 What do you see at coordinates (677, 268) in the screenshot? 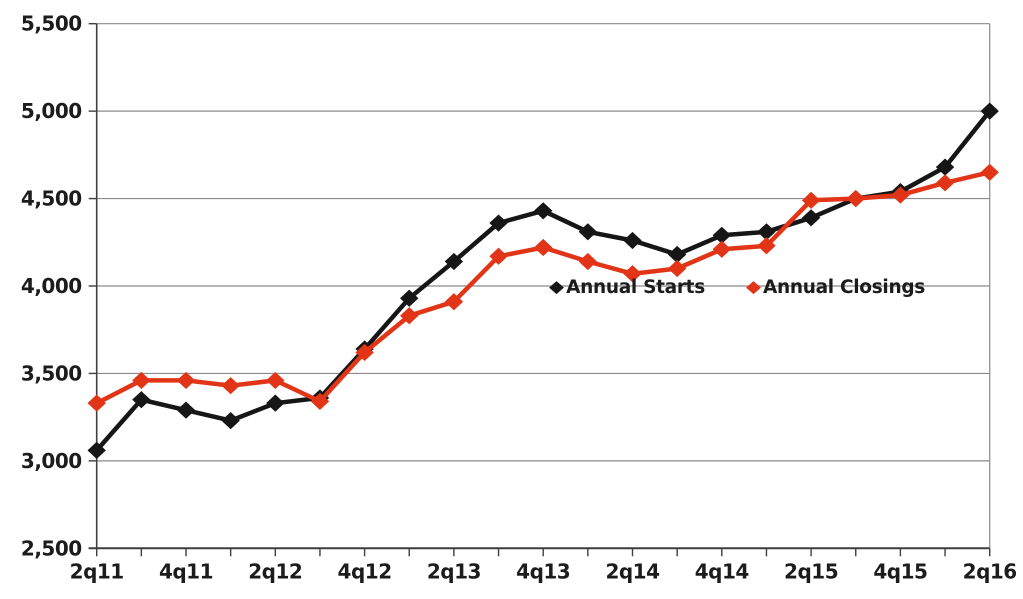
I see `data-point-annual-closings-3q14` at bounding box center [677, 268].